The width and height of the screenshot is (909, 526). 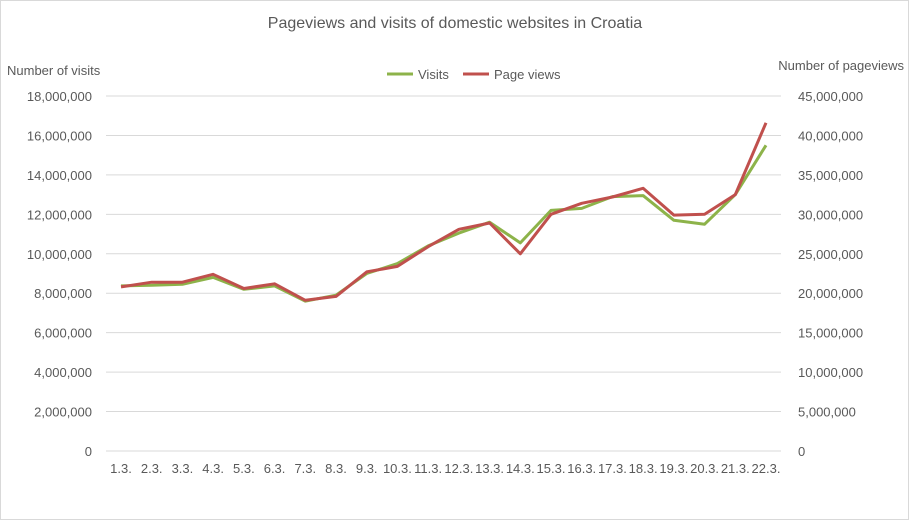 What do you see at coordinates (551, 468) in the screenshot?
I see `x-tick-label: 15.3.` at bounding box center [551, 468].